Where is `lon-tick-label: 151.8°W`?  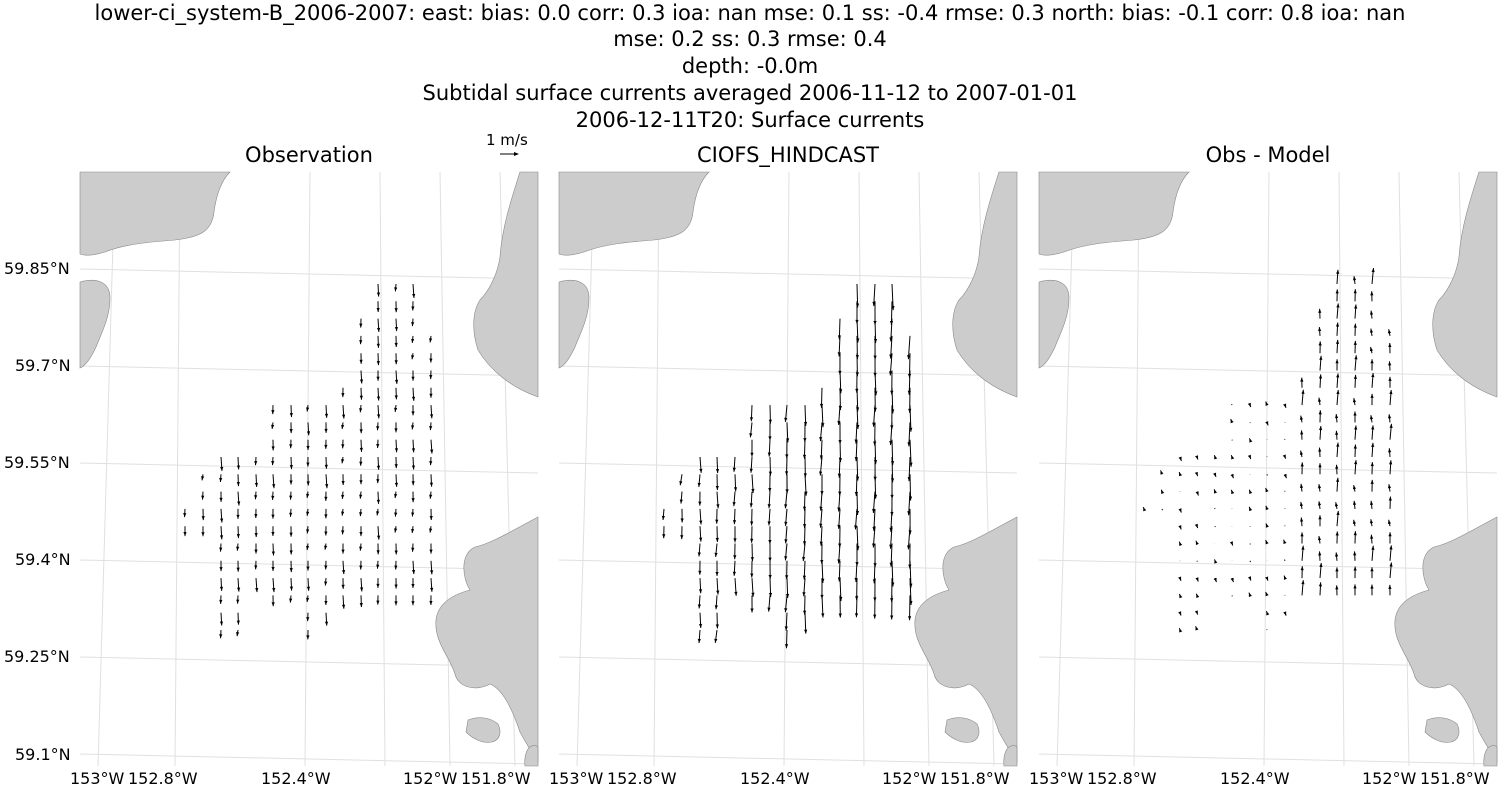
lon-tick-label: 151.8°W is located at coordinates (1455, 778).